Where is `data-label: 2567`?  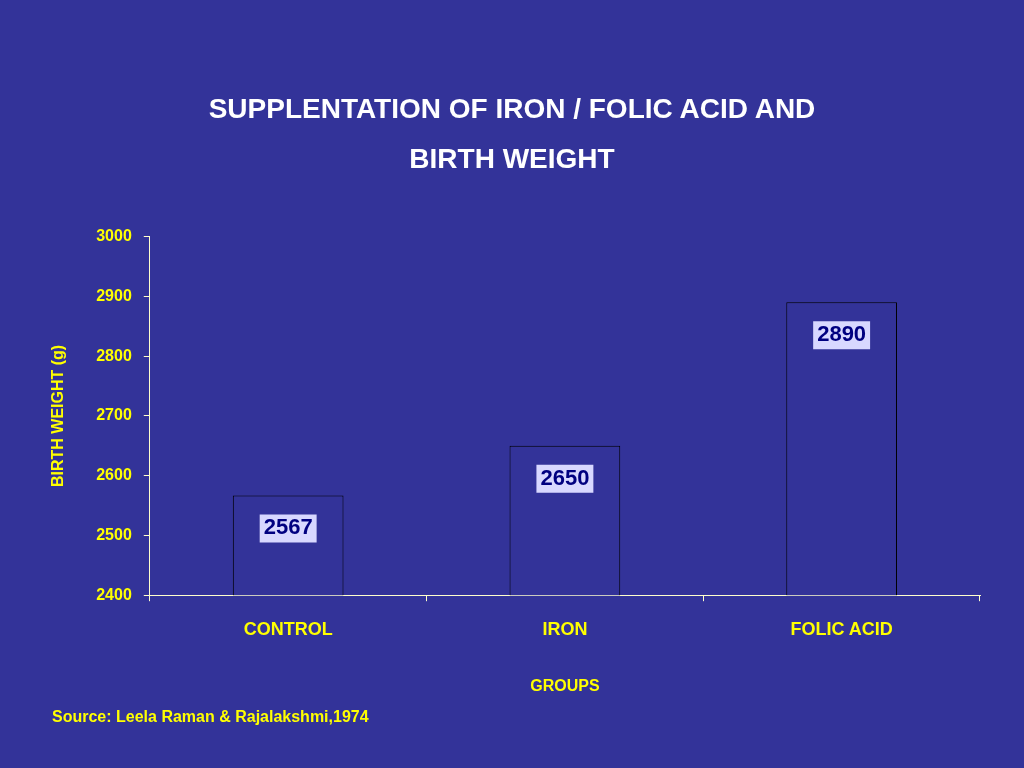
data-label: 2567 is located at coordinates (288, 527).